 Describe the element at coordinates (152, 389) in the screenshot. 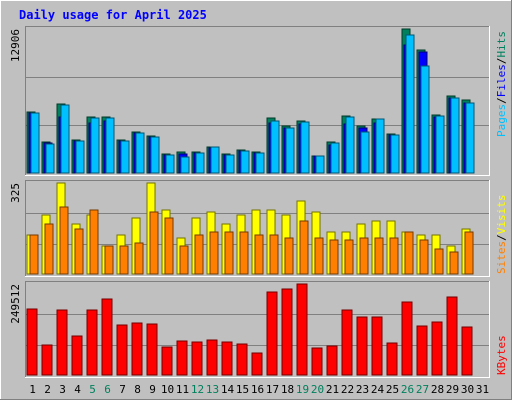

I see `x-tick-label-day-9: 9` at that location.